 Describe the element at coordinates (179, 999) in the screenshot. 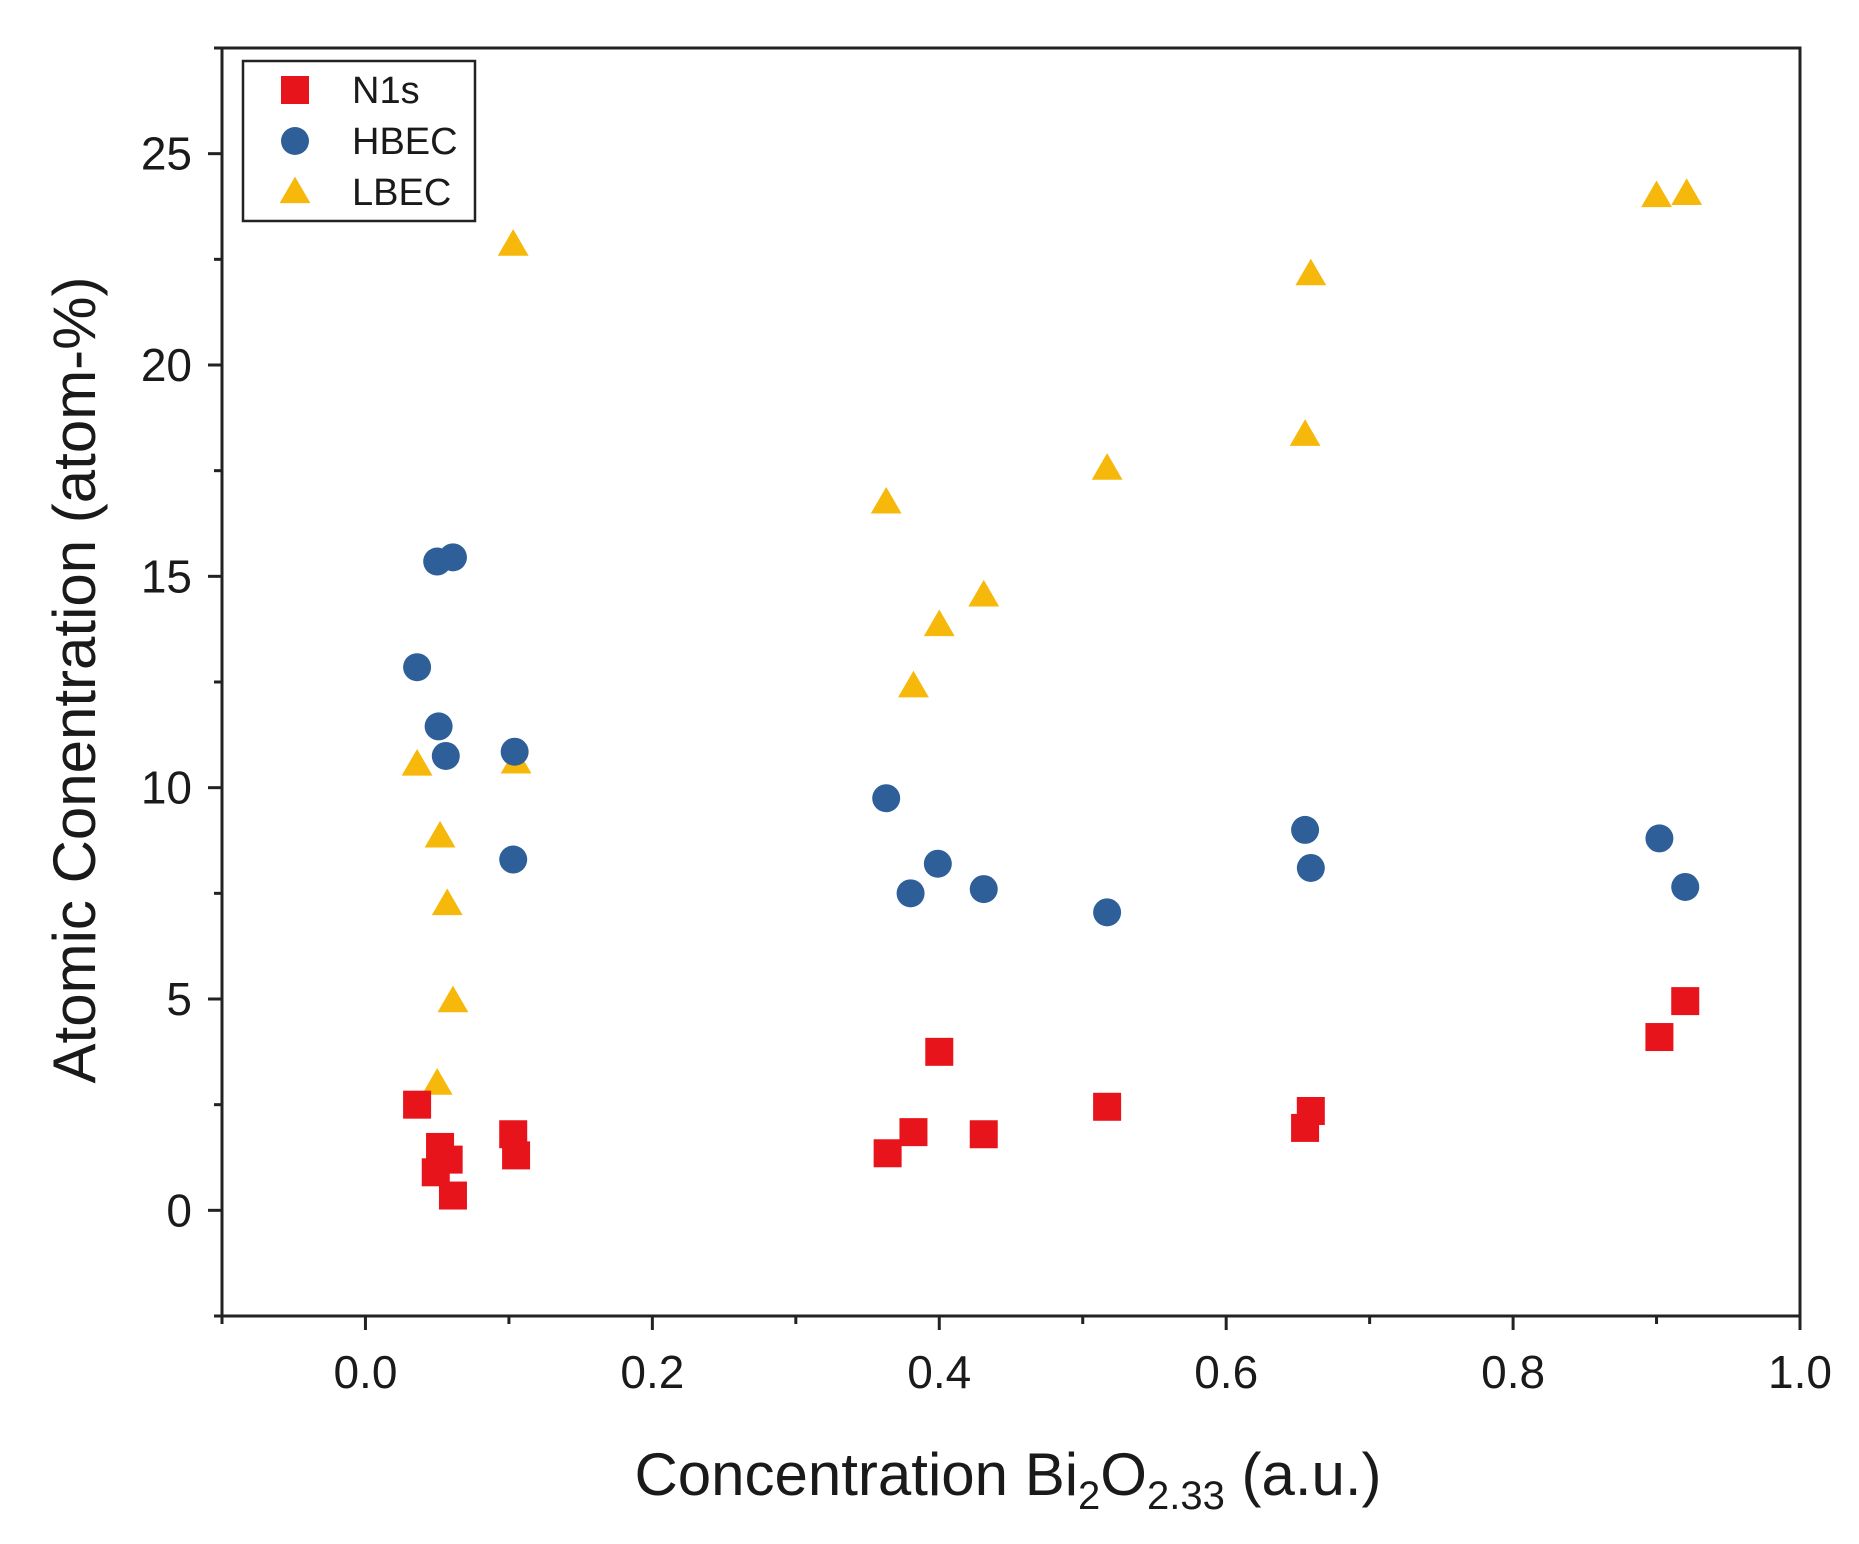

I see `y-tick-label: 5` at that location.